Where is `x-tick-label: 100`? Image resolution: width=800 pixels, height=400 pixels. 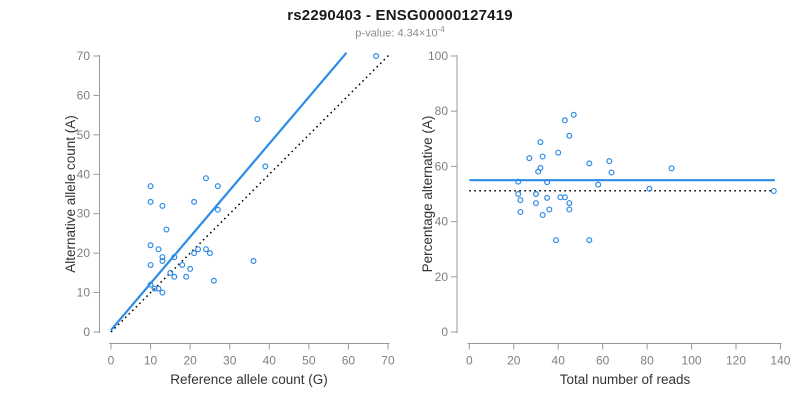 x-tick-label: 100 is located at coordinates (692, 361).